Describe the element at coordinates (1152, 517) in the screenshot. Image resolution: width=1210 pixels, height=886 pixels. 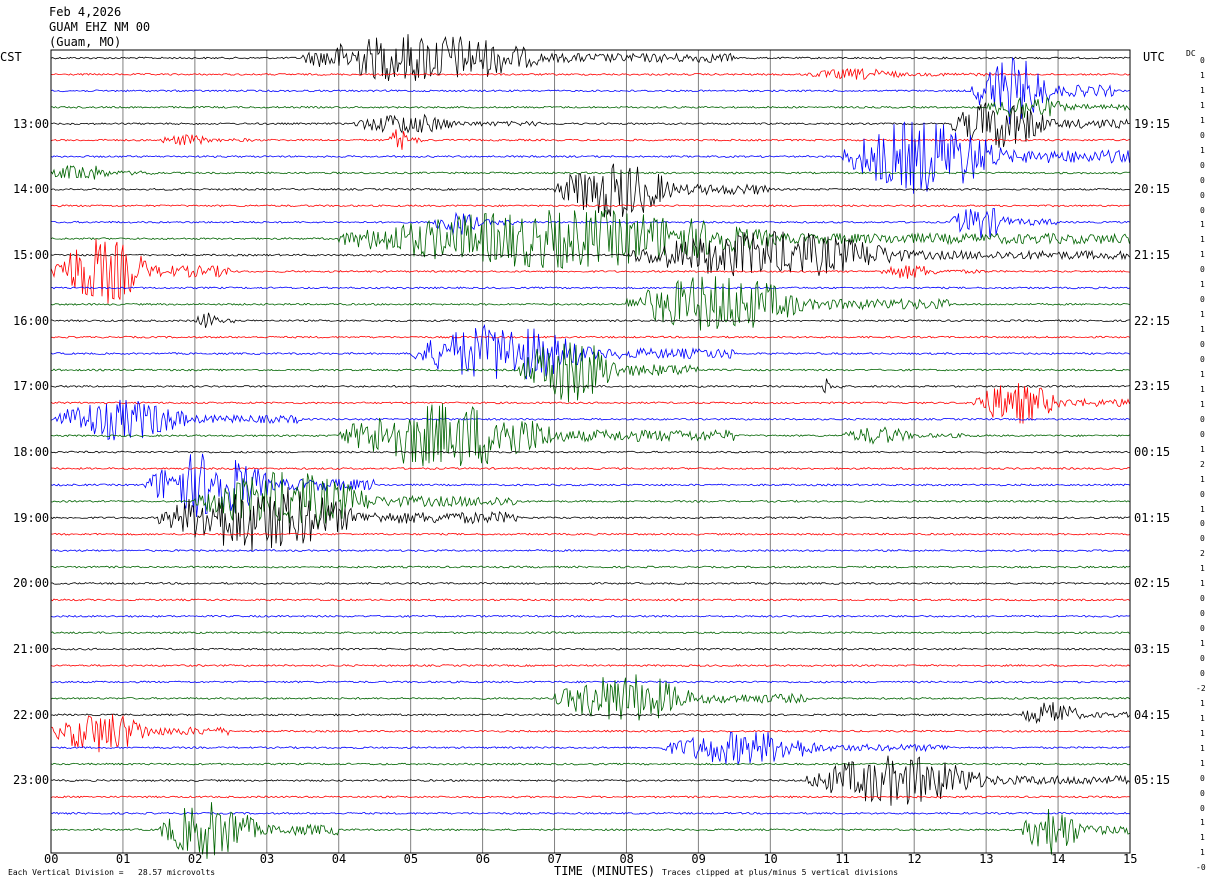
I see `right-time-label: 01:15` at that location.